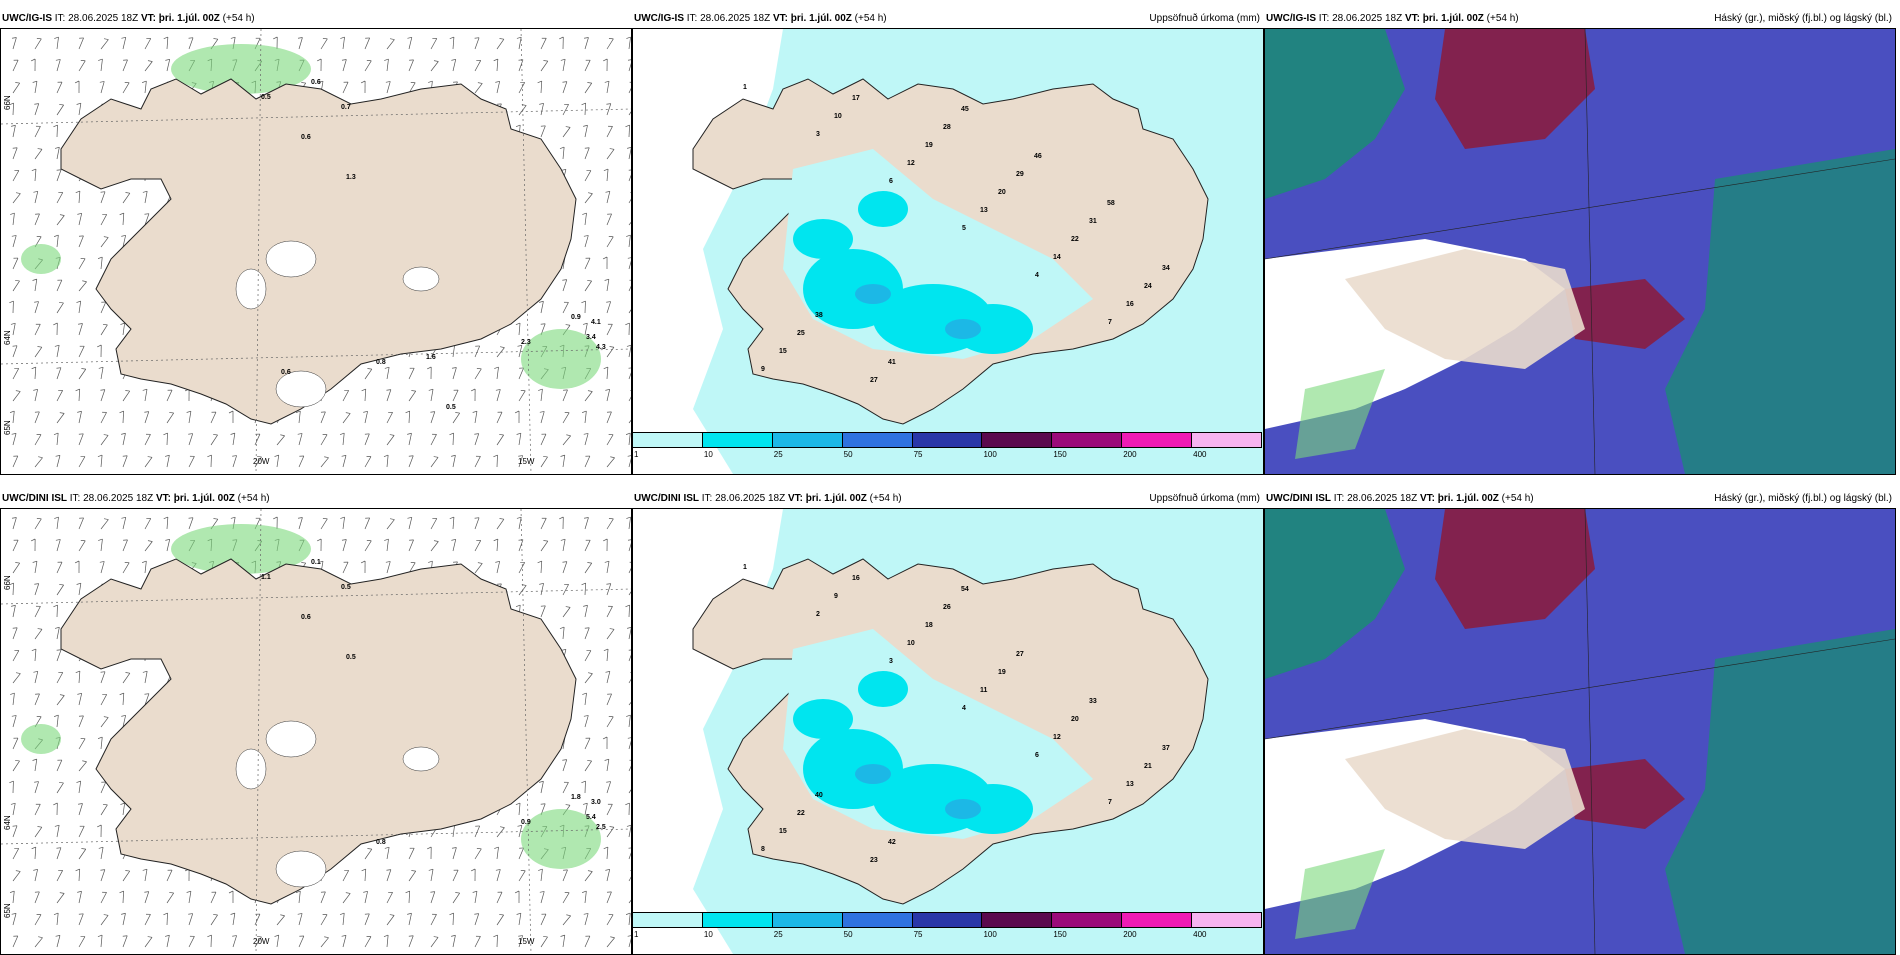  Describe the element at coordinates (818, 614) in the screenshot. I see `value-label: 2` at that location.